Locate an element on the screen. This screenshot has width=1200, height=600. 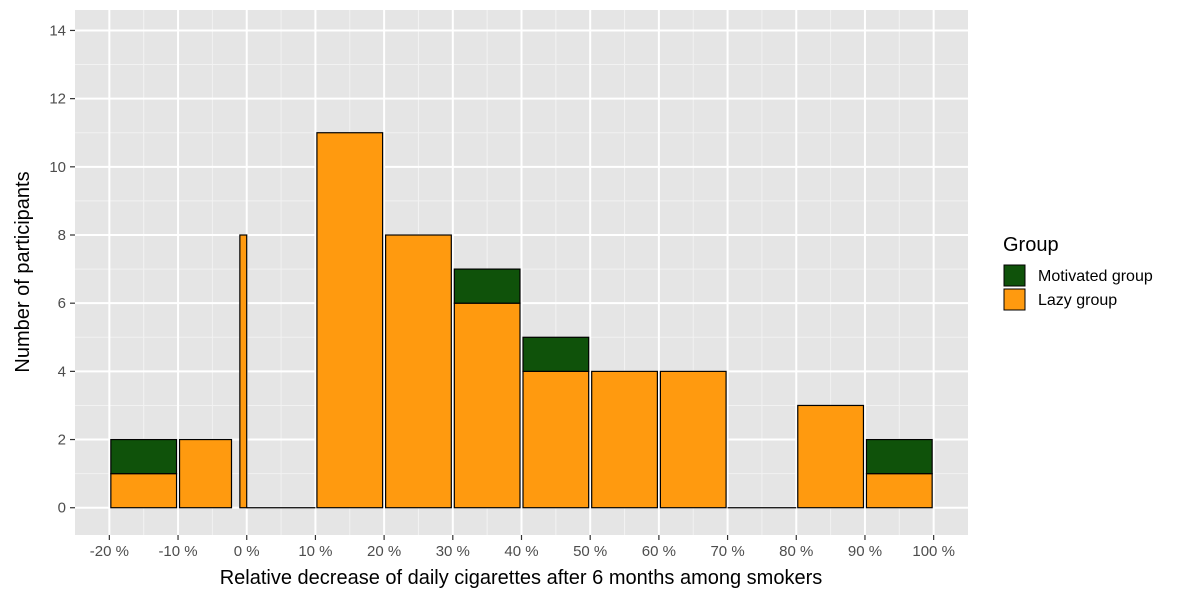
x-tick-label: 80 % is located at coordinates (796, 551).